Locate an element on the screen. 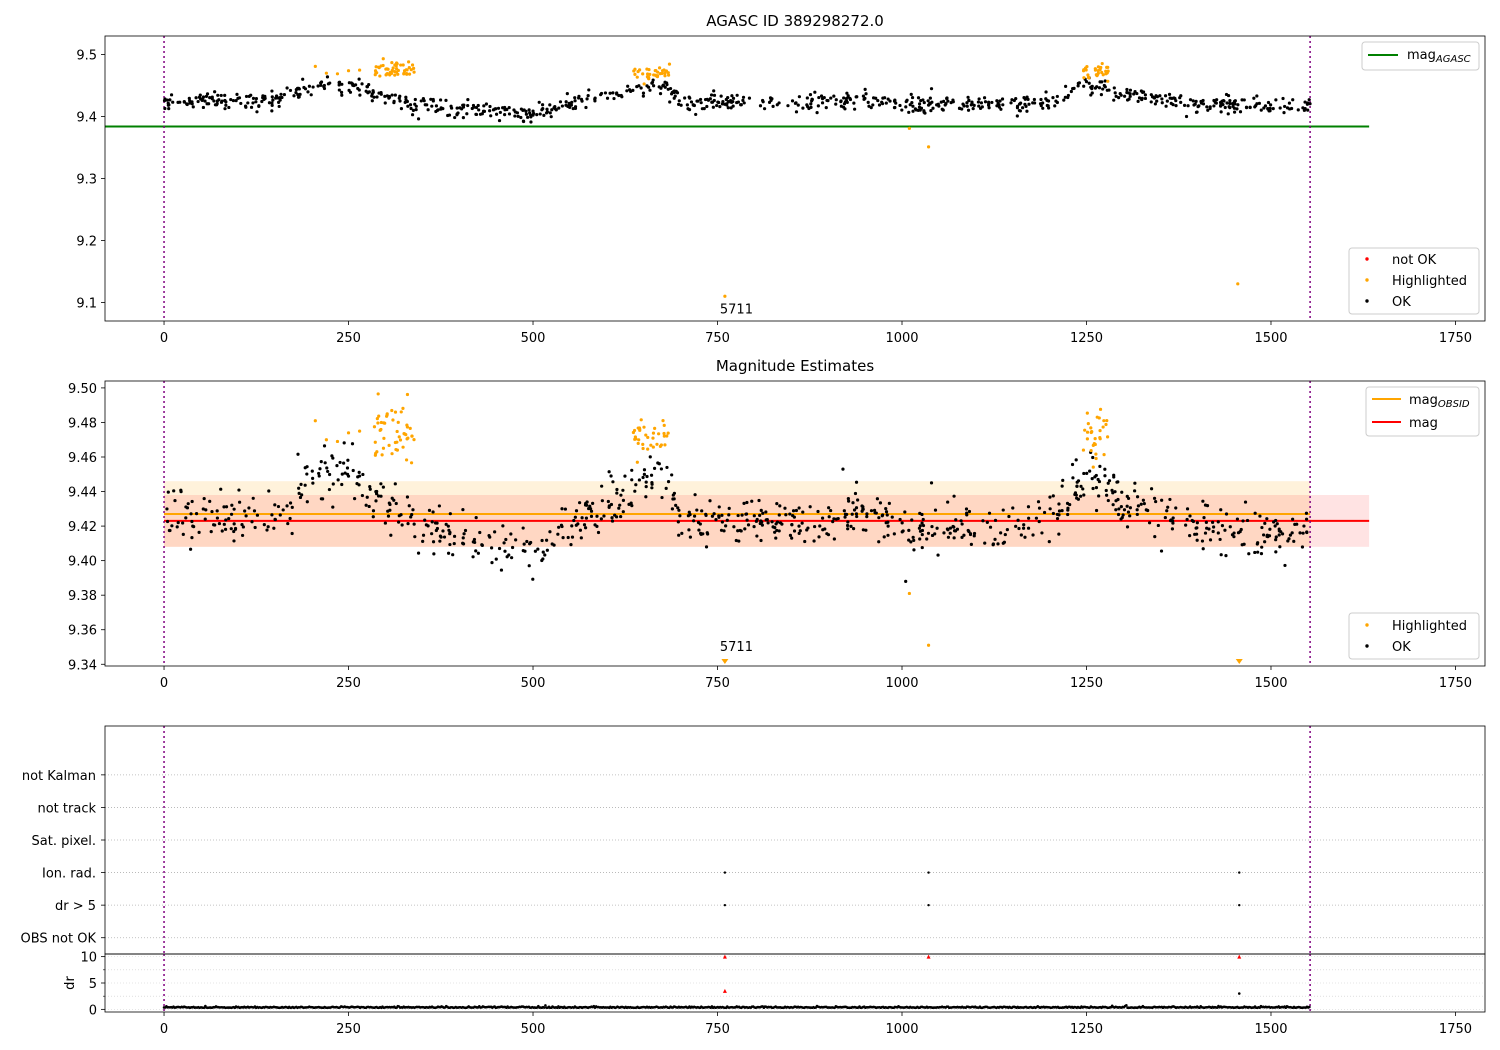  dr-point is located at coordinates (1309, 1007).